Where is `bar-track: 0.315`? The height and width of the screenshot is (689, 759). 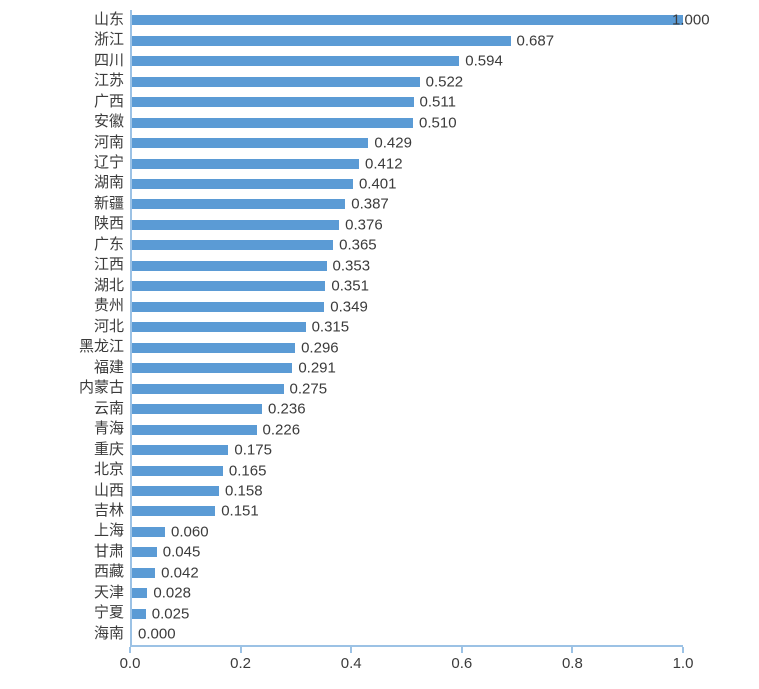
bar-track: 0.315 is located at coordinates (406, 327).